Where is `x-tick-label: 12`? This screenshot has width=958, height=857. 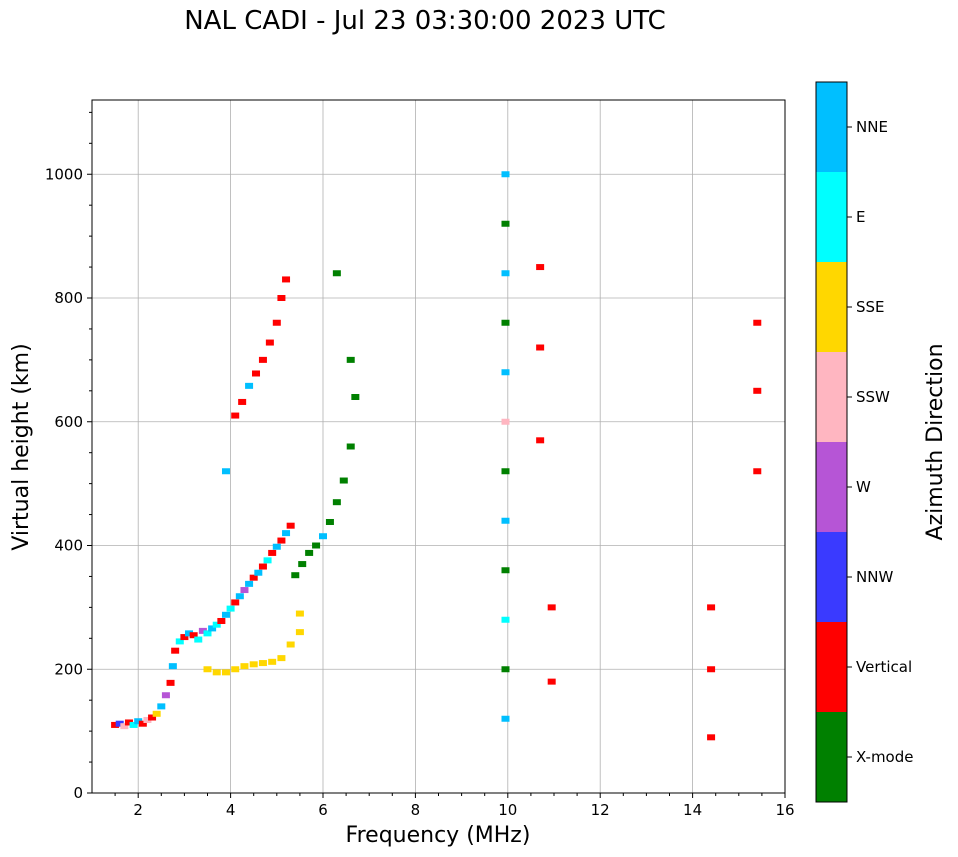
x-tick-label: 12 is located at coordinates (600, 810).